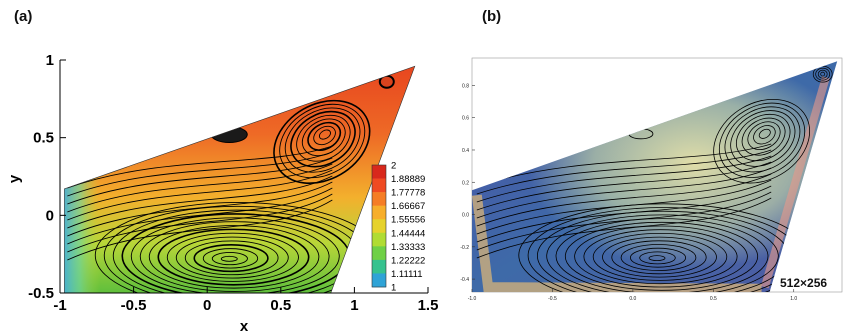 This screenshot has height=334, width=844. What do you see at coordinates (408, 193) in the screenshot?
I see `colorbar-tick-label: 1.77778` at bounding box center [408, 193].